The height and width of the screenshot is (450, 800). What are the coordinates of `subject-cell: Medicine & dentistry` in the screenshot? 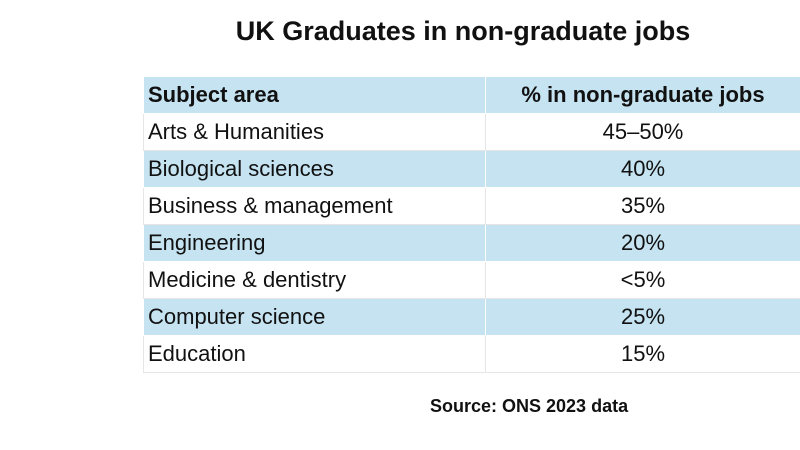 It's located at (314, 280).